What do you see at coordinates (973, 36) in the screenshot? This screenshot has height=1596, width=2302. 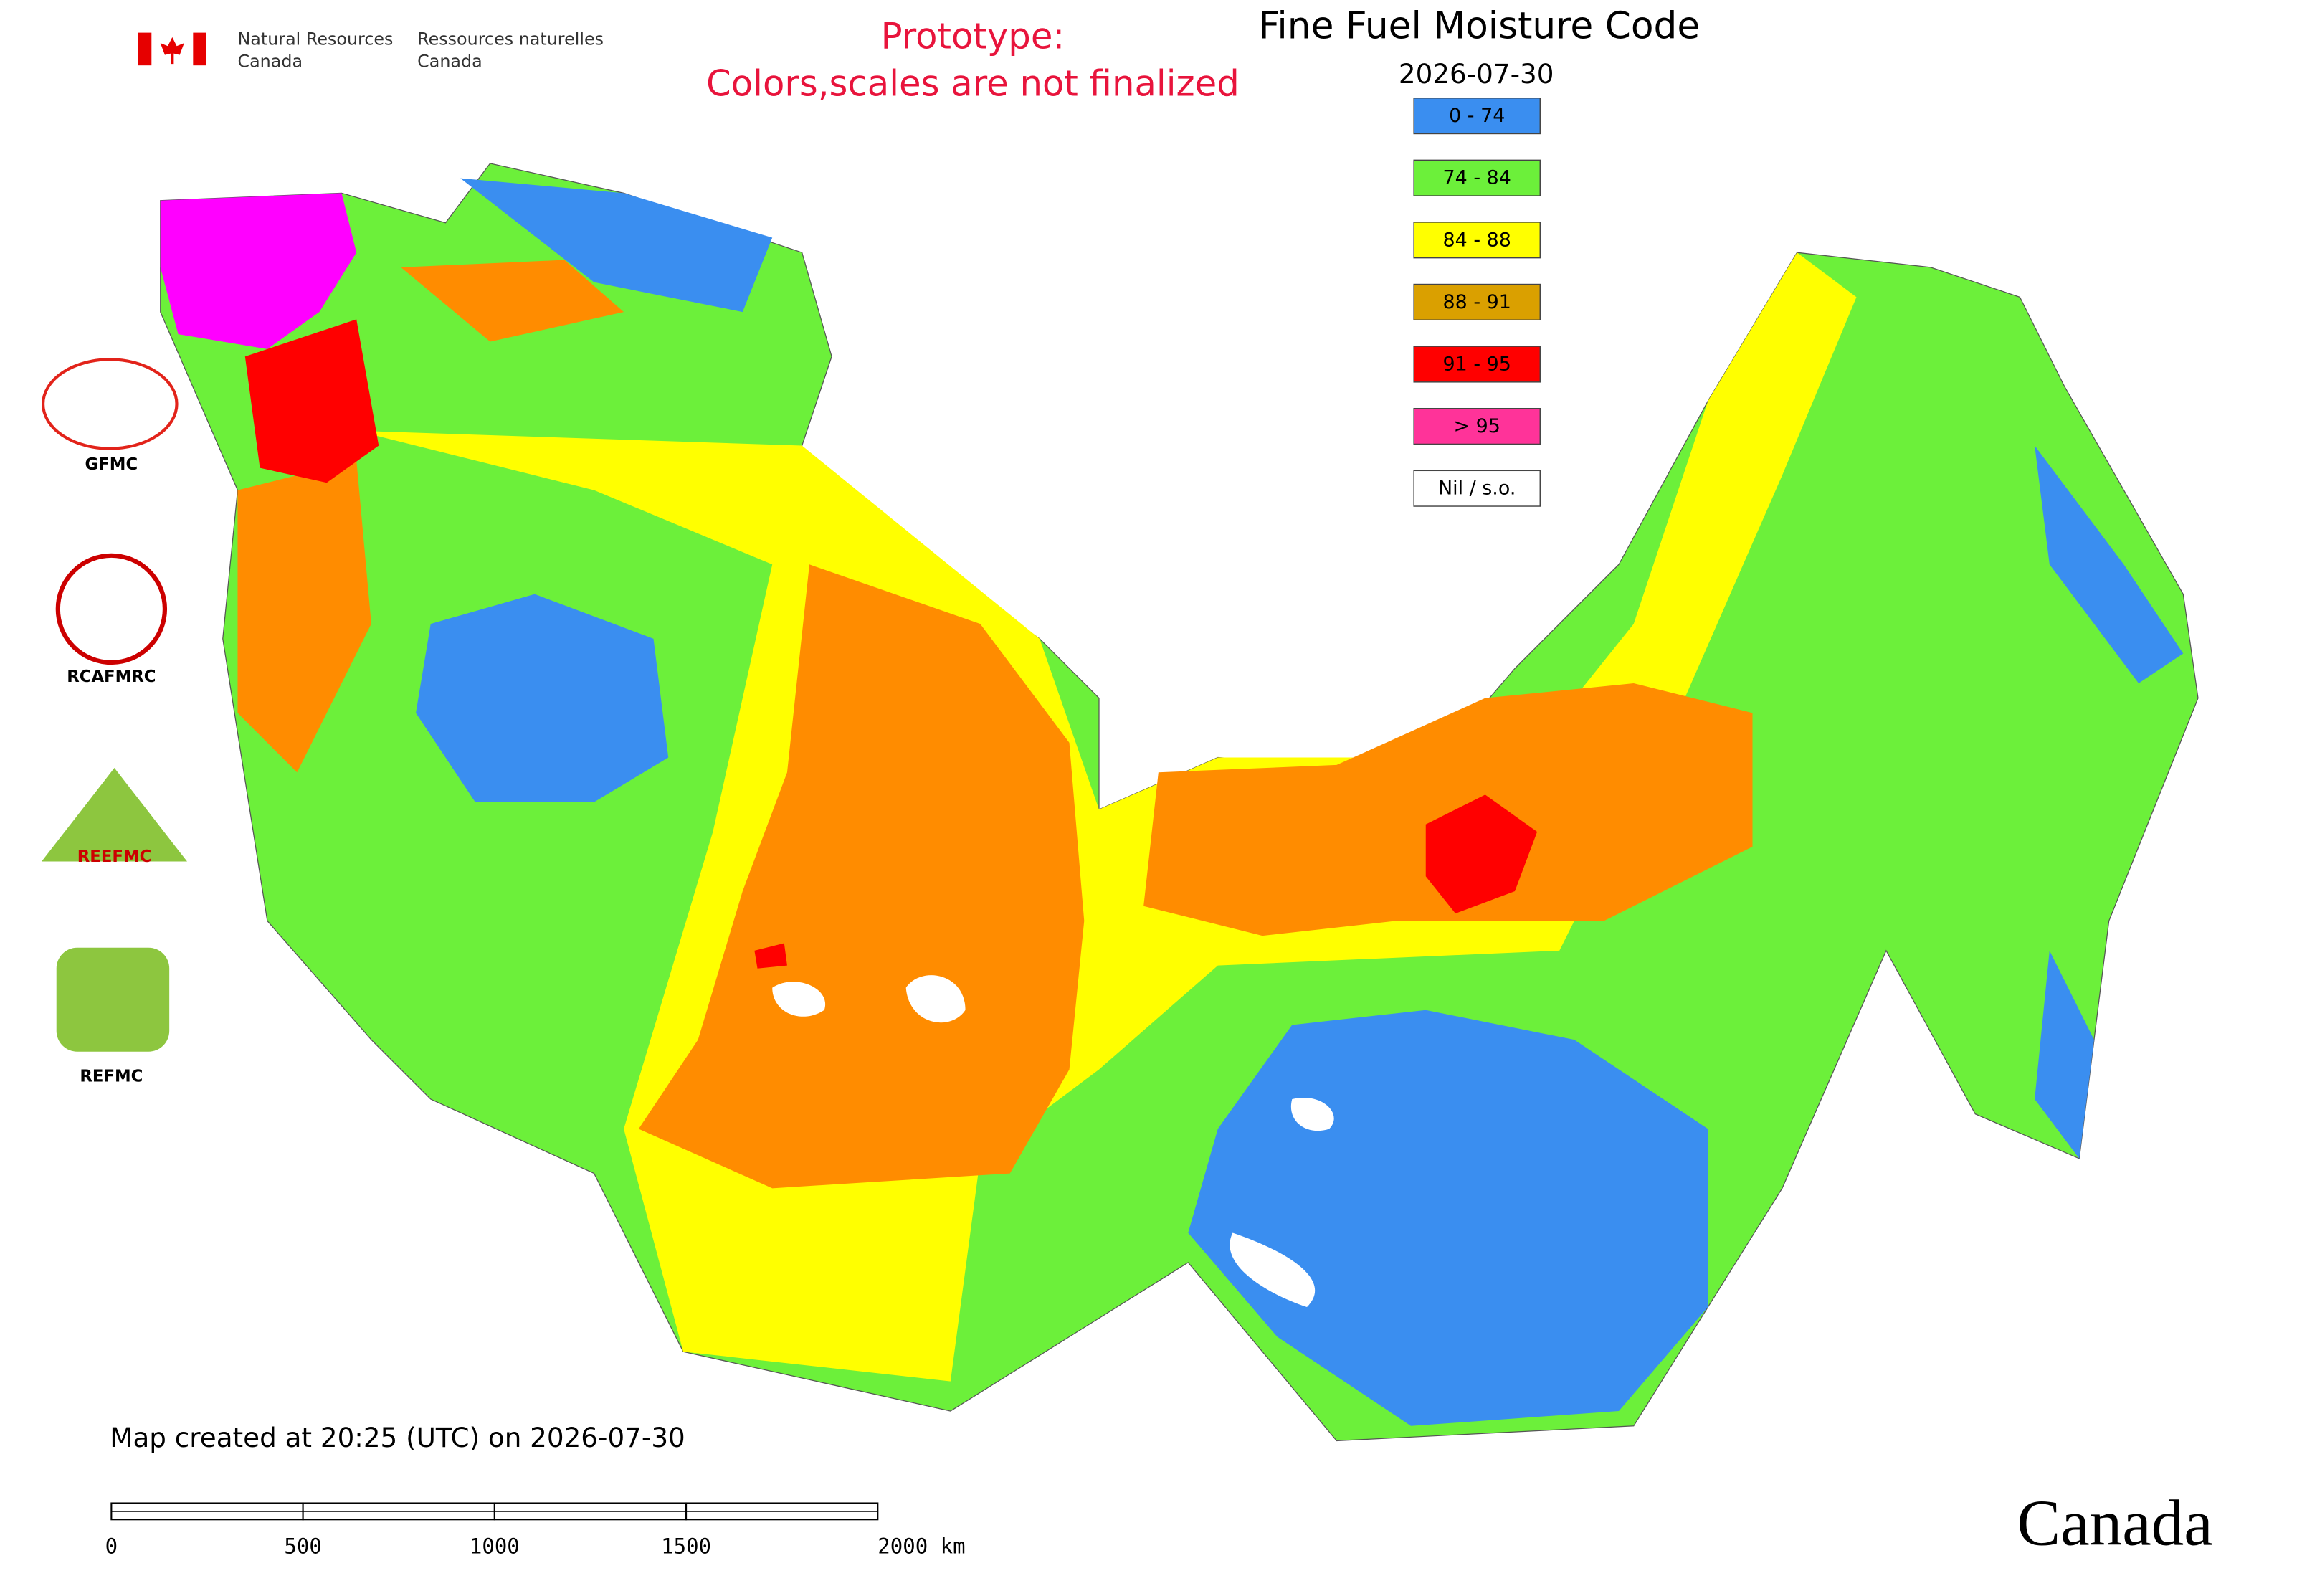 I see `notice: Prototype:` at bounding box center [973, 36].